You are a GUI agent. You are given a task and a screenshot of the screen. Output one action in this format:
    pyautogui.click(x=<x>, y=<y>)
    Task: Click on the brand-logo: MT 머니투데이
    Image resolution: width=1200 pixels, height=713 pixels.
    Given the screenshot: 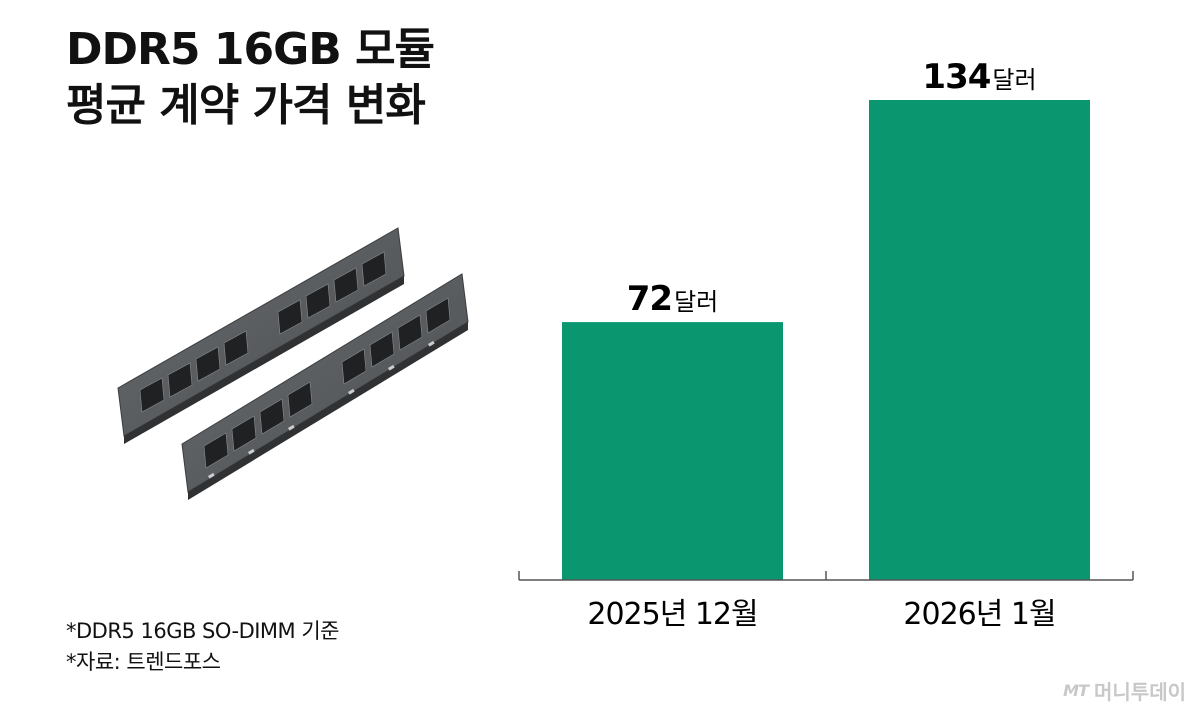 What is the action you would take?
    pyautogui.click(x=1124, y=690)
    